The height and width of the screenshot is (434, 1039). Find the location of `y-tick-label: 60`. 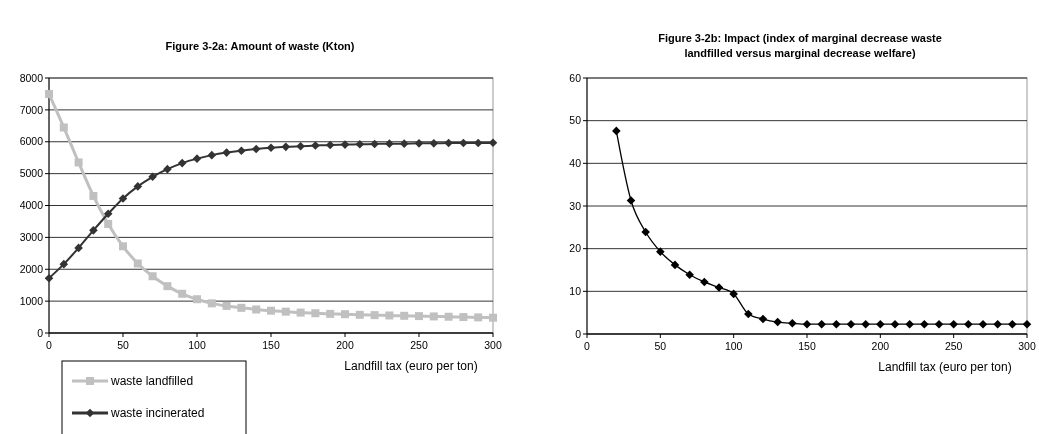

y-tick-label: 60 is located at coordinates (575, 77).